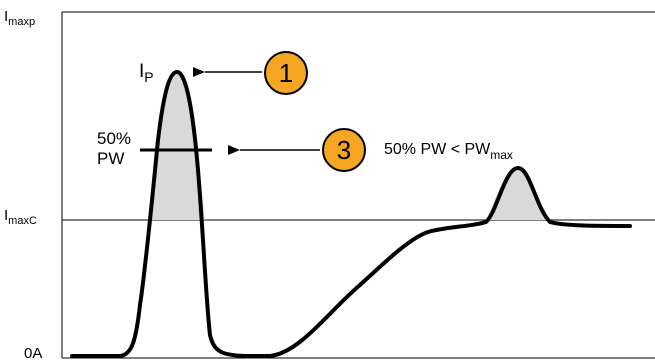 This screenshot has width=655, height=363. Describe the element at coordinates (111, 158) in the screenshot. I see `pulse-width-label-line2: PW` at that location.